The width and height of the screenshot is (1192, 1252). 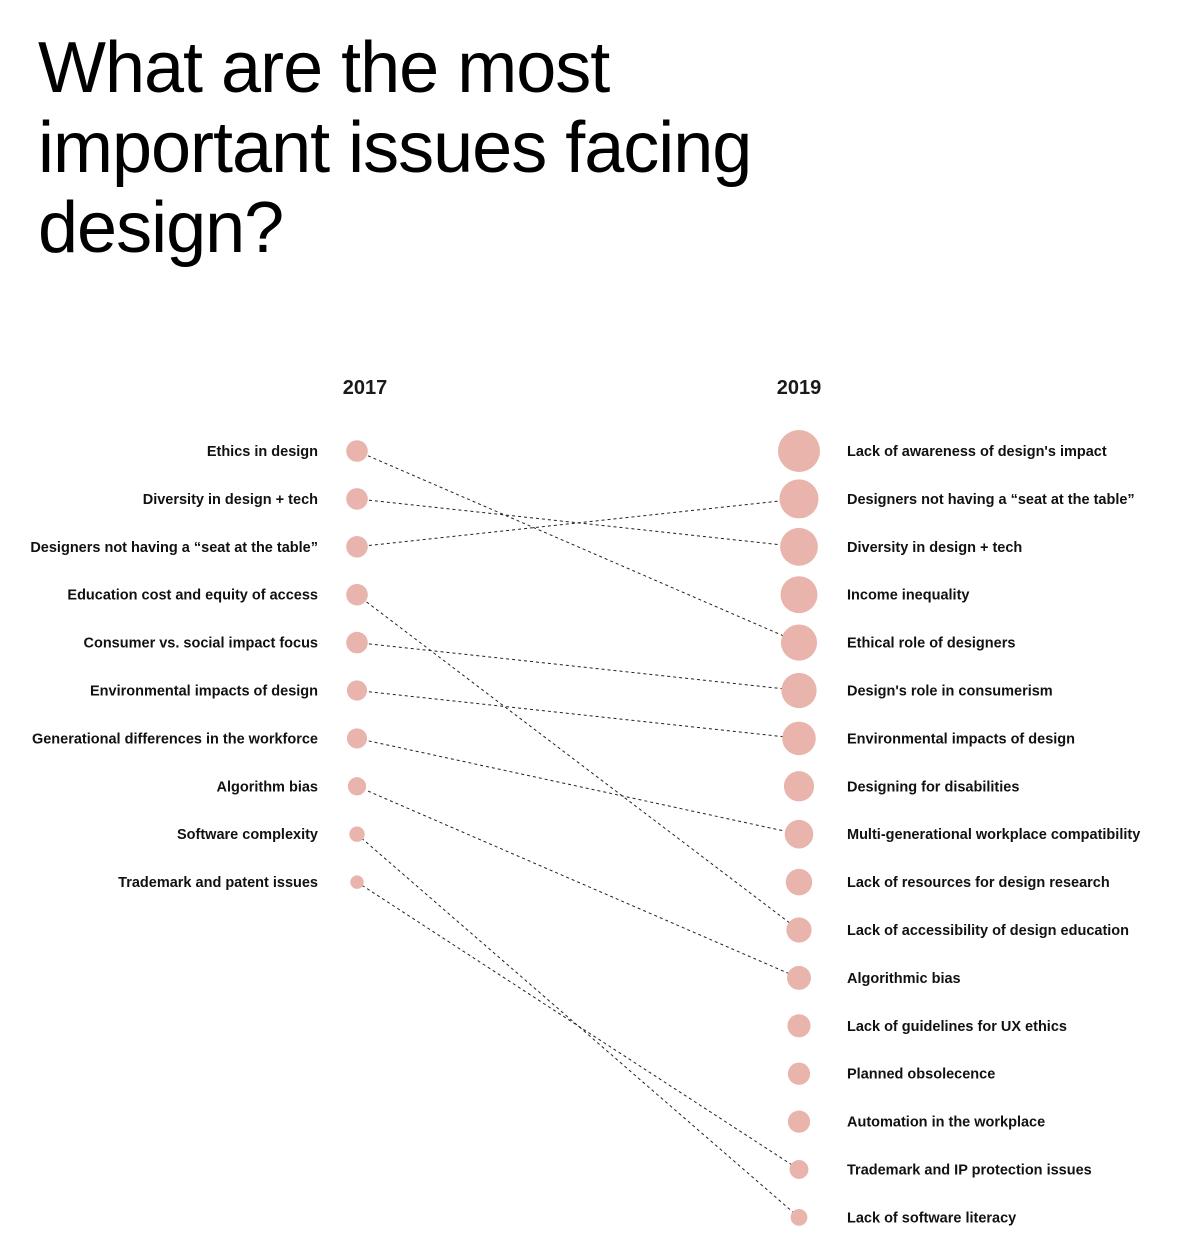 What do you see at coordinates (977, 452) in the screenshot?
I see `label-2019: Lack of awareness of design's impact` at bounding box center [977, 452].